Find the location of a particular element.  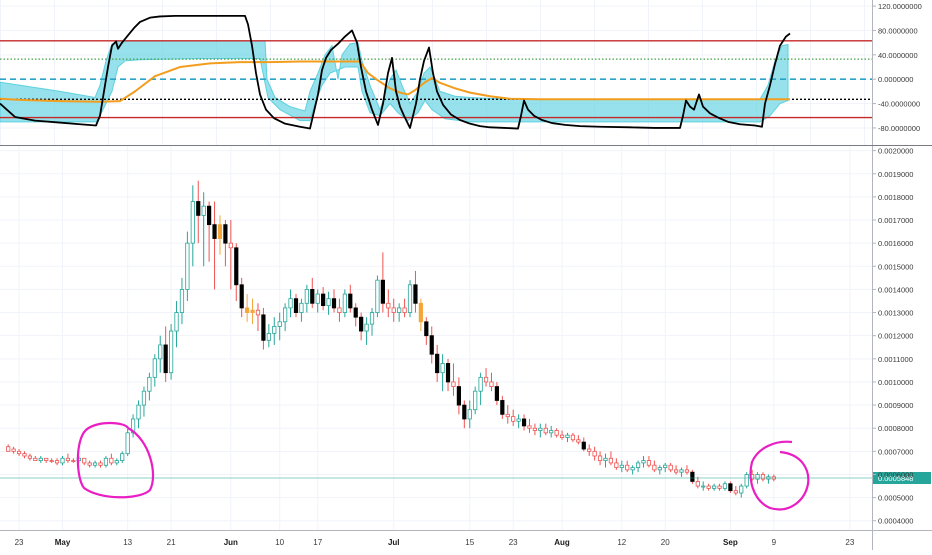

price-tick-label: 0.0009000 is located at coordinates (895, 405).